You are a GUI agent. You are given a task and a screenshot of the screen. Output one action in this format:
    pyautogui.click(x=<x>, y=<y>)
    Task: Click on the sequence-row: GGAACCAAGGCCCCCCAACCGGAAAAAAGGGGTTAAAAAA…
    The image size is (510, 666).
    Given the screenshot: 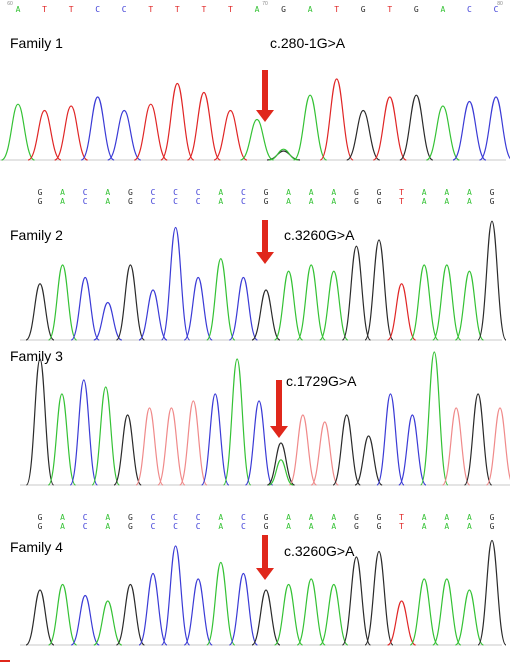 What is the action you would take?
    pyautogui.click(x=266, y=197)
    